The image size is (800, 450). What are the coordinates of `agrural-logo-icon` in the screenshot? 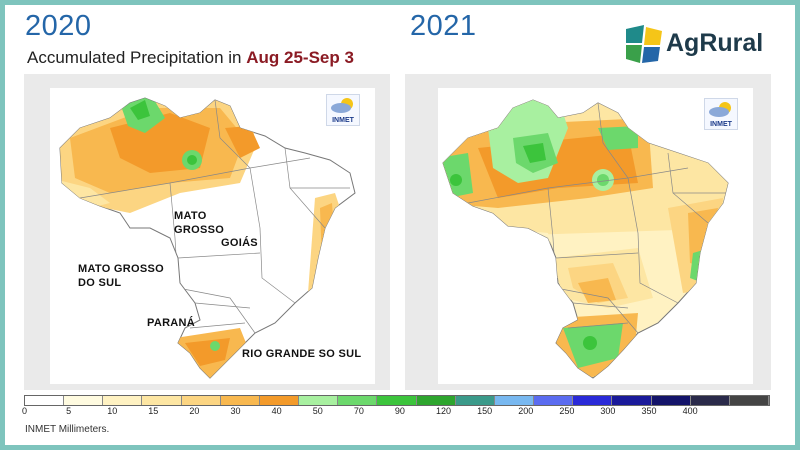 It's located at (644, 44).